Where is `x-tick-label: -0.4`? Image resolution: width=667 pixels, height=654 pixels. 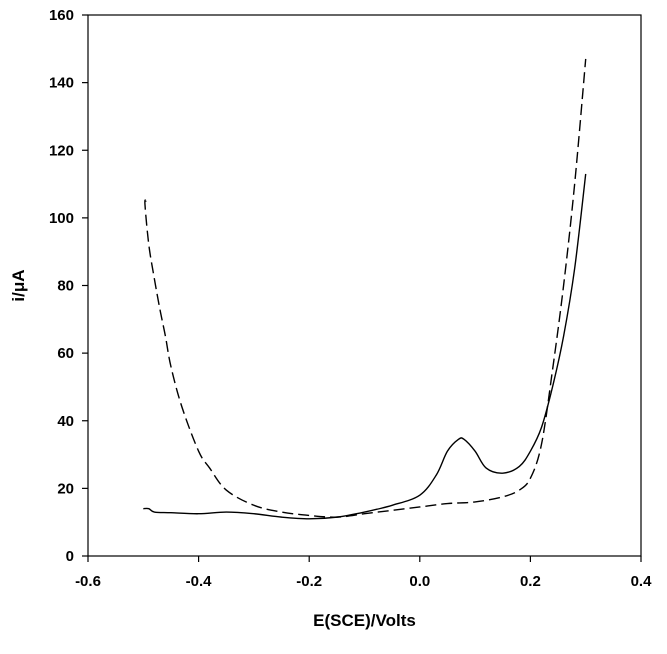 x-tick-label: -0.4 is located at coordinates (199, 581).